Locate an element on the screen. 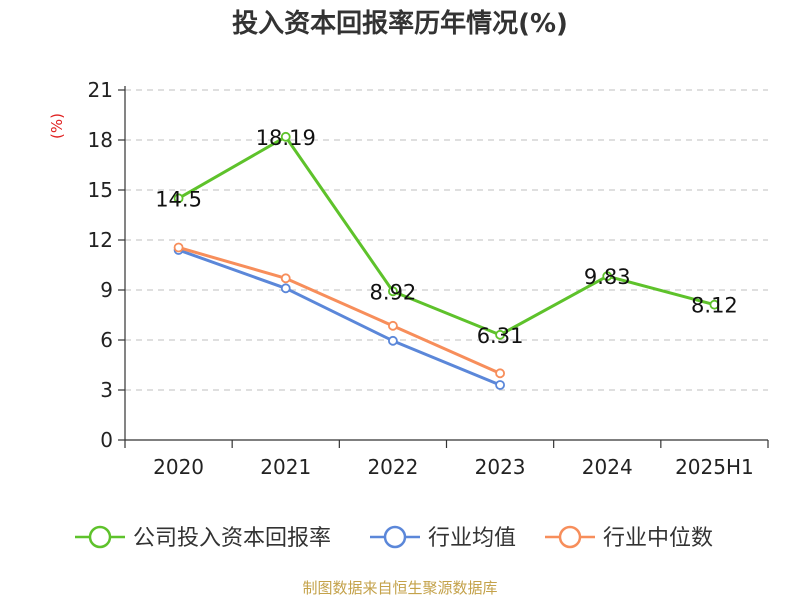 This screenshot has height=600, width=800. y-axis-unit-label: (%) is located at coordinates (57, 126).